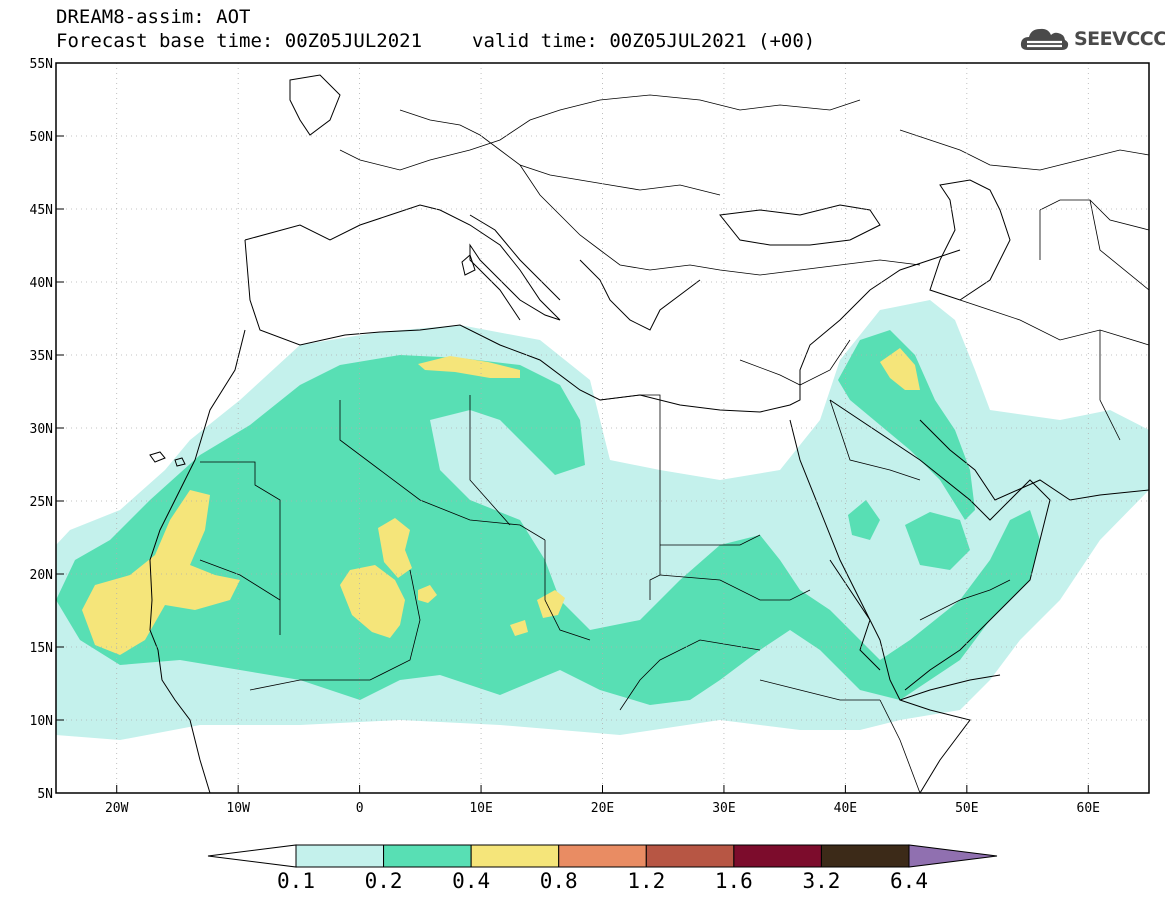  What do you see at coordinates (1088, 808) in the screenshot?
I see `lon-tick-label: 60E` at bounding box center [1088, 808].